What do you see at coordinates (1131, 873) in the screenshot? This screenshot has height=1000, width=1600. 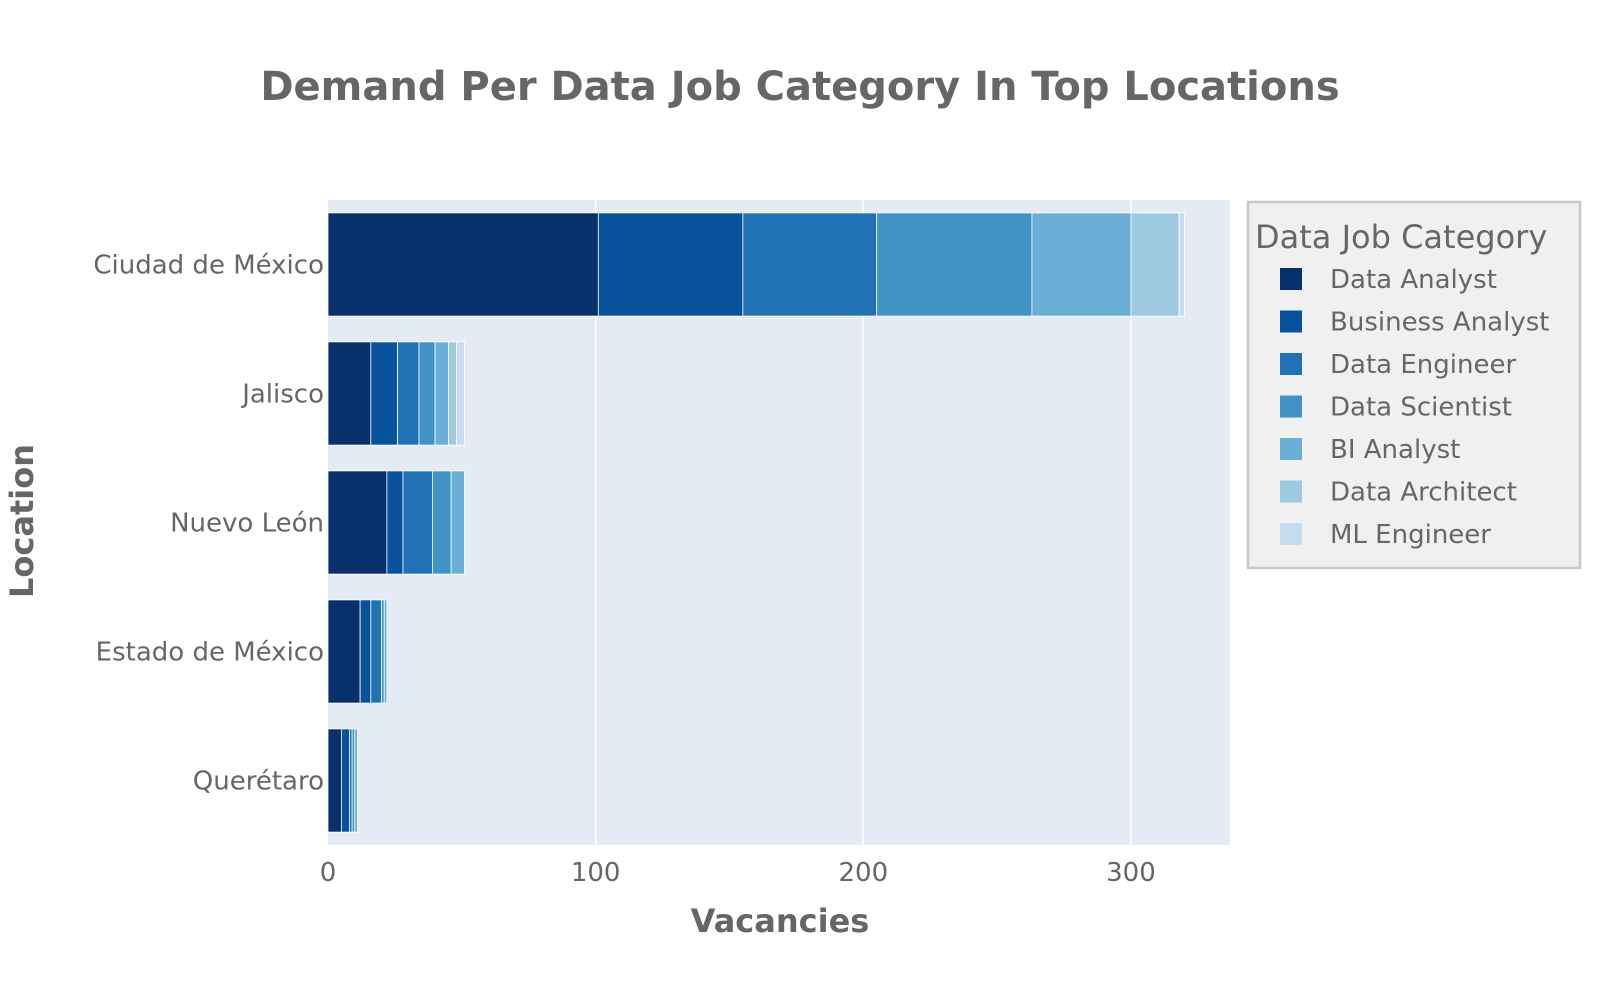 I see `x-tick-label-300: 300` at bounding box center [1131, 873].